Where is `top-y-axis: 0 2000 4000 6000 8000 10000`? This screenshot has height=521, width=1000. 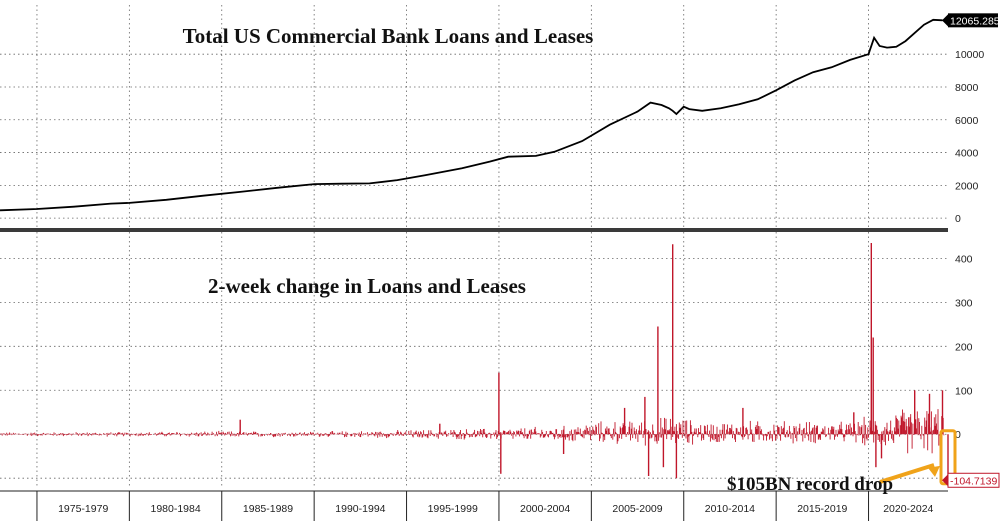
top-y-axis: 0 2000 4000 6000 8000 10000 is located at coordinates (969, 137).